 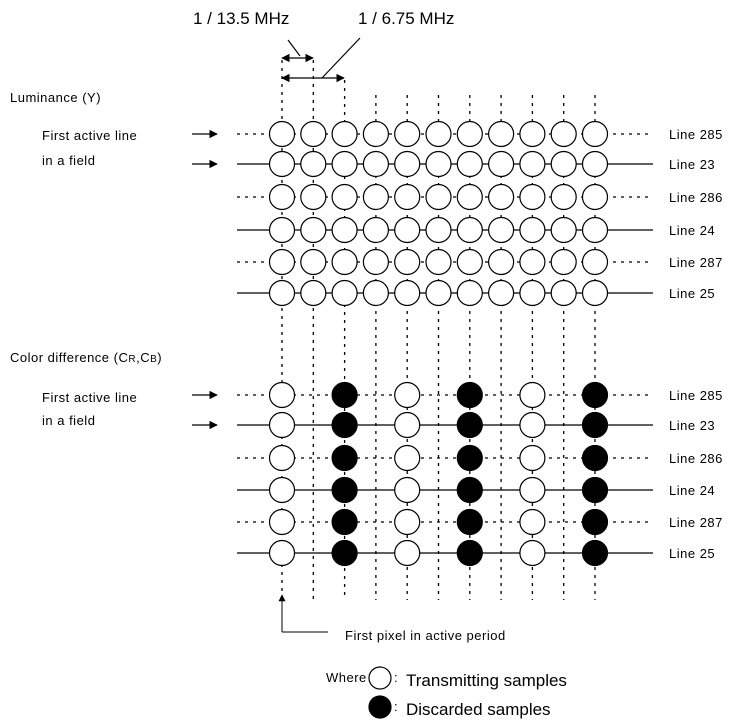 I want to click on color-line-label: Line 285, so click(x=696, y=395).